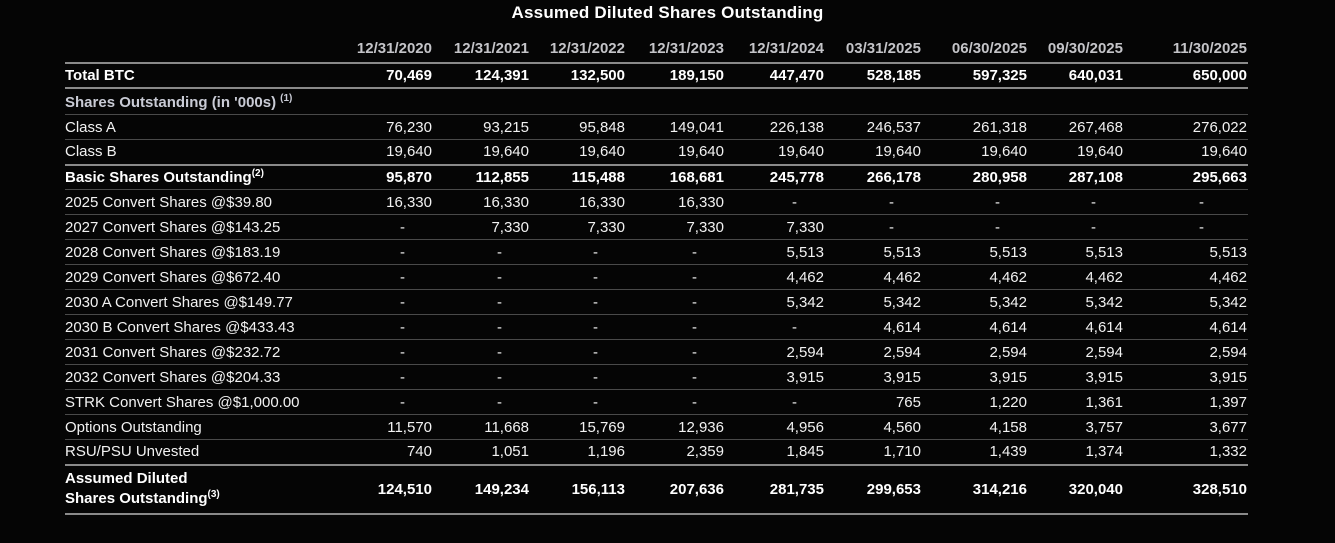 The width and height of the screenshot is (1335, 543). Describe the element at coordinates (1076, 127) in the screenshot. I see `cell-value: 267,468` at that location.